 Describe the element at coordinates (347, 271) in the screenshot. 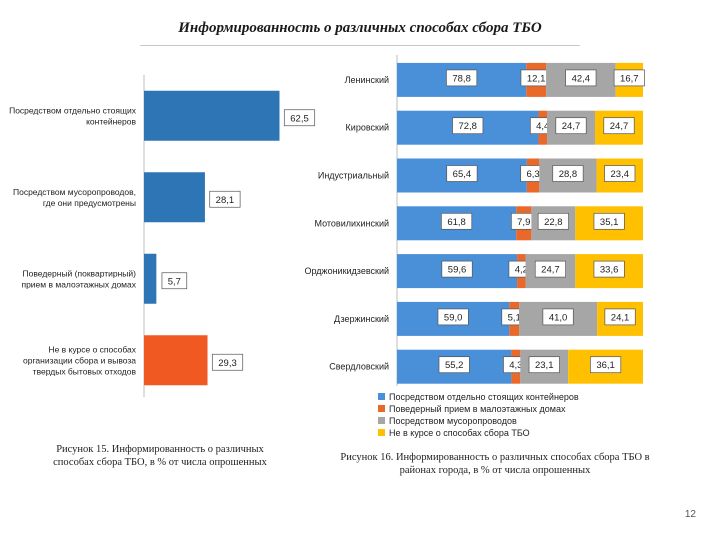

I see `right-category-label-4: Орджоникидзевский` at that location.